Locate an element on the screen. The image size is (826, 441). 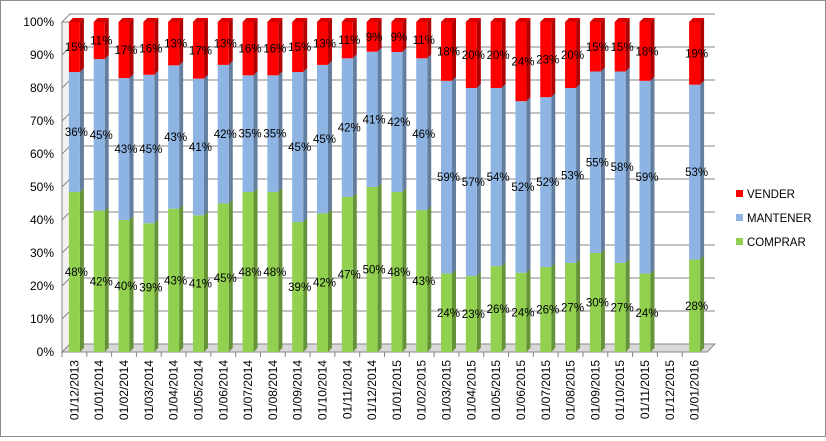
data-label: 59% is located at coordinates (448, 178).